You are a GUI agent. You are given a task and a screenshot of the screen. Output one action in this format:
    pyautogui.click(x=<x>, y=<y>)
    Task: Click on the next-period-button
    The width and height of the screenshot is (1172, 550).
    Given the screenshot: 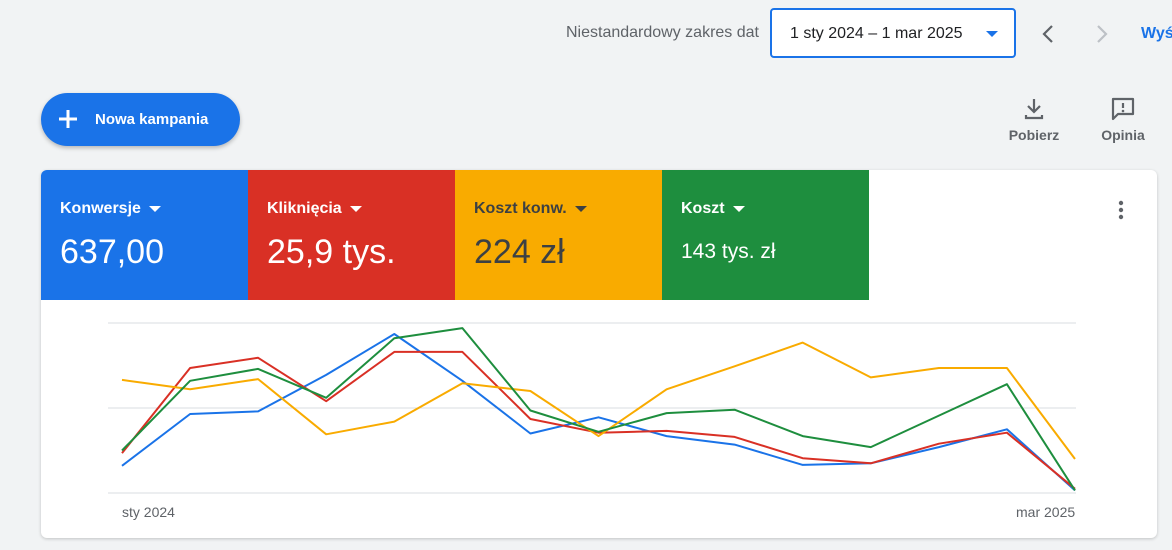 What is the action you would take?
    pyautogui.click(x=1102, y=34)
    